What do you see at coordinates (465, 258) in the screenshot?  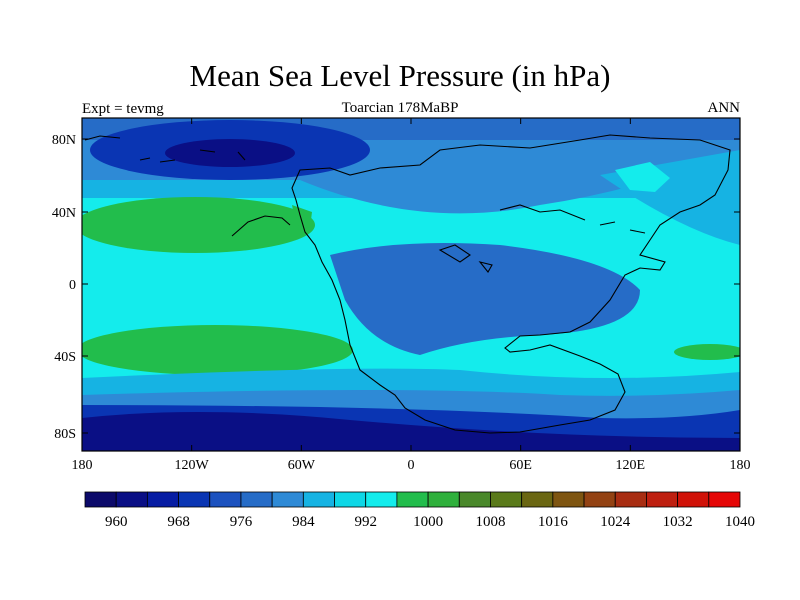 I see `inner-lake-coast` at bounding box center [465, 258].